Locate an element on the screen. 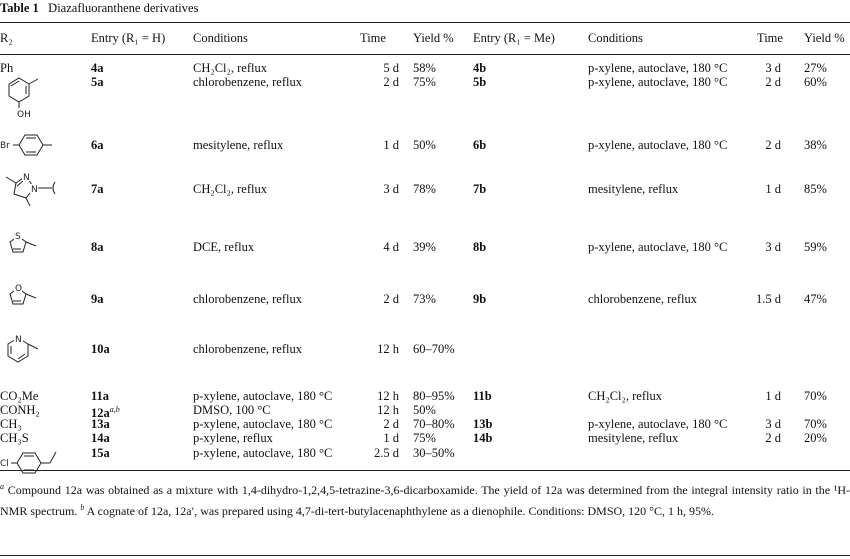 The height and width of the screenshot is (559, 850). table-cell: 11a is located at coordinates (100, 396).